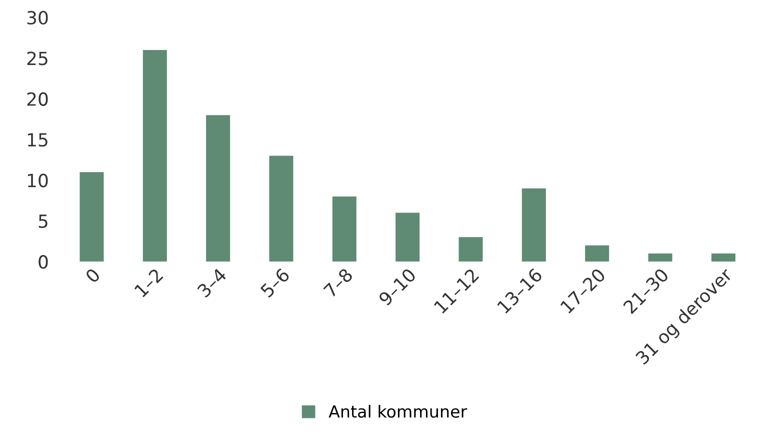  Describe the element at coordinates (37, 99) in the screenshot. I see `y-tick-label: 20` at that location.